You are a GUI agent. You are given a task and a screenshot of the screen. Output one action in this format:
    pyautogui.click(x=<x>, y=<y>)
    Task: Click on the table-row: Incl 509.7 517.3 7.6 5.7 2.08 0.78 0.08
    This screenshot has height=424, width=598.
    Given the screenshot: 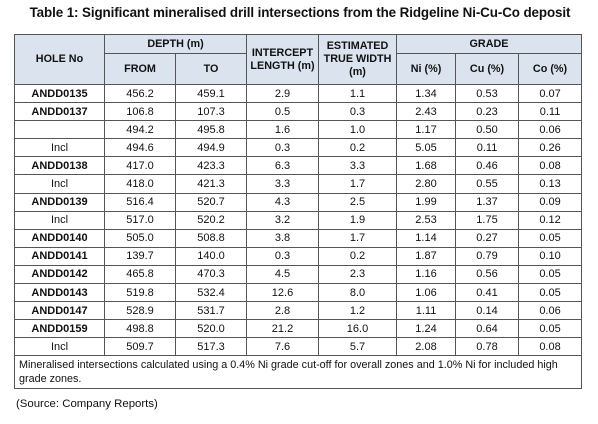 What is the action you would take?
    pyautogui.click(x=298, y=347)
    